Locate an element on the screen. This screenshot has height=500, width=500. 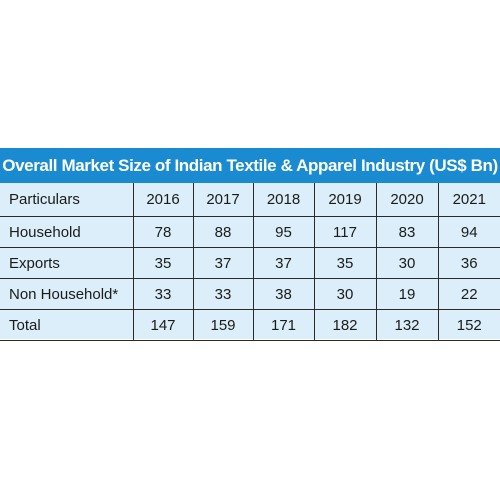
column-header-2021: 2021 is located at coordinates (469, 200).